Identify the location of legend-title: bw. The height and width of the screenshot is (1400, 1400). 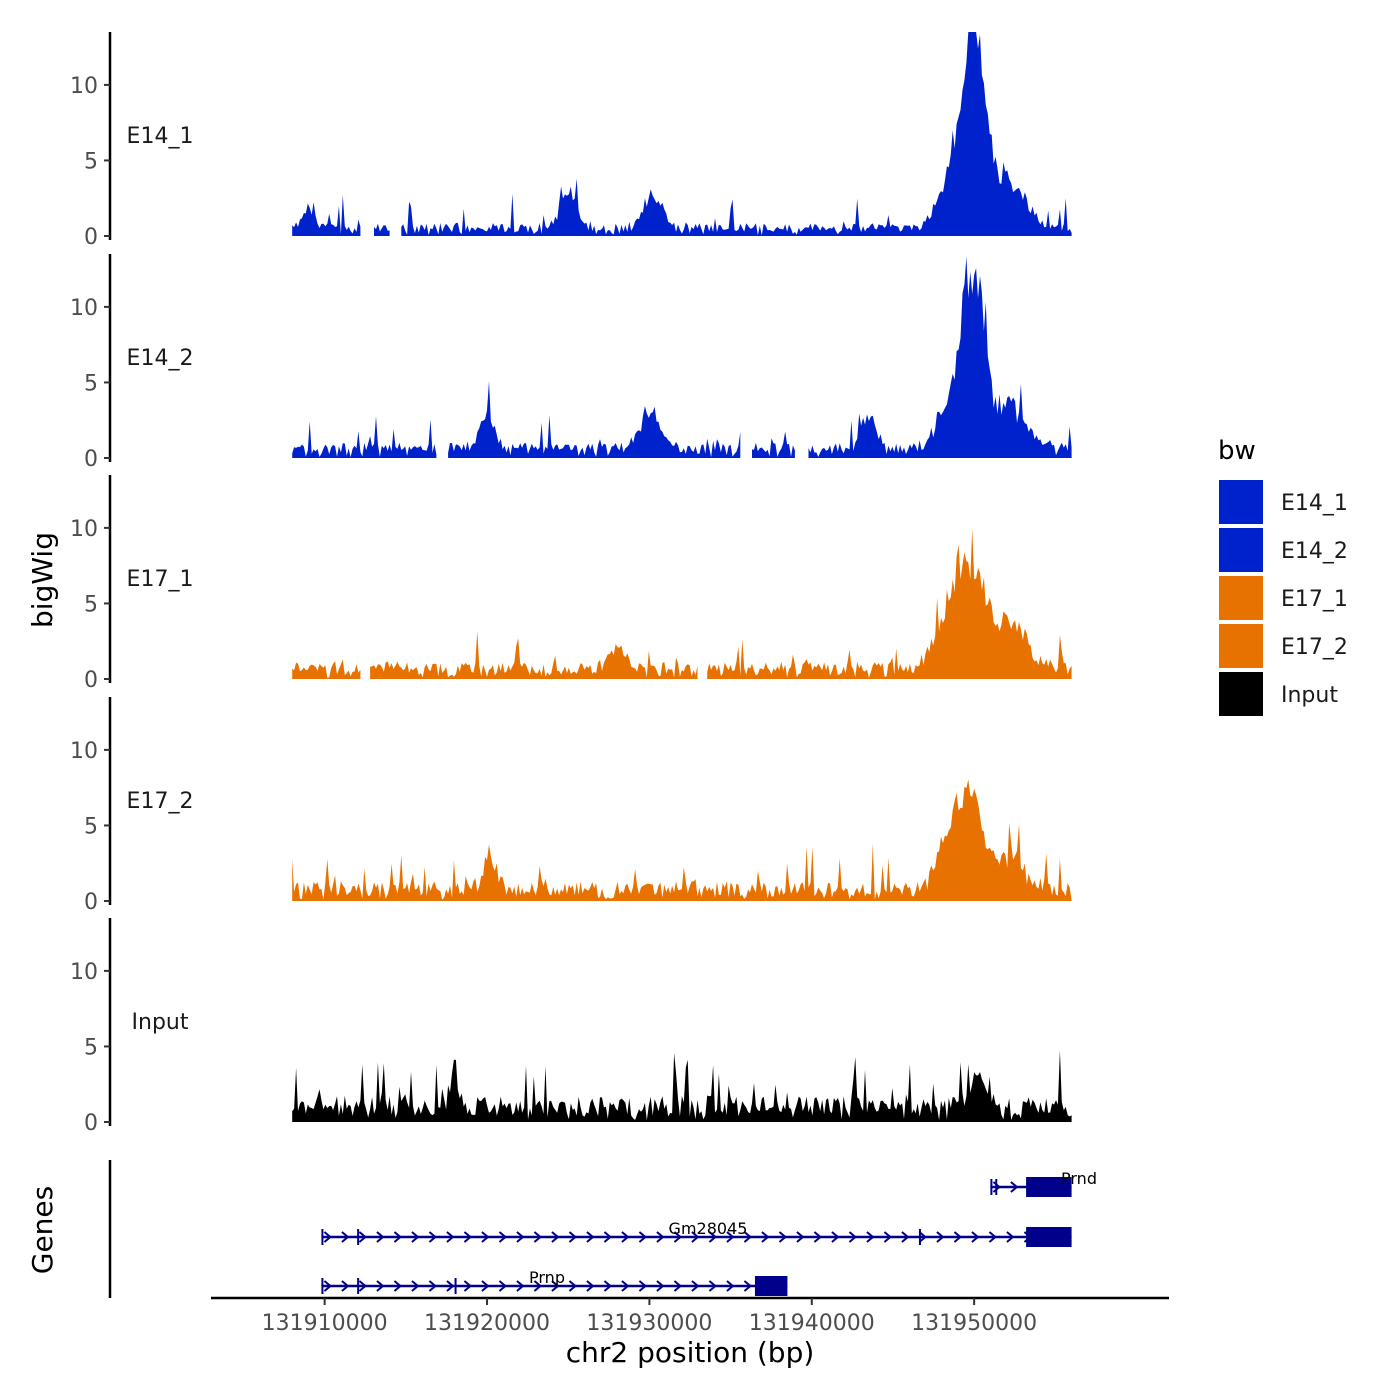
(1237, 451).